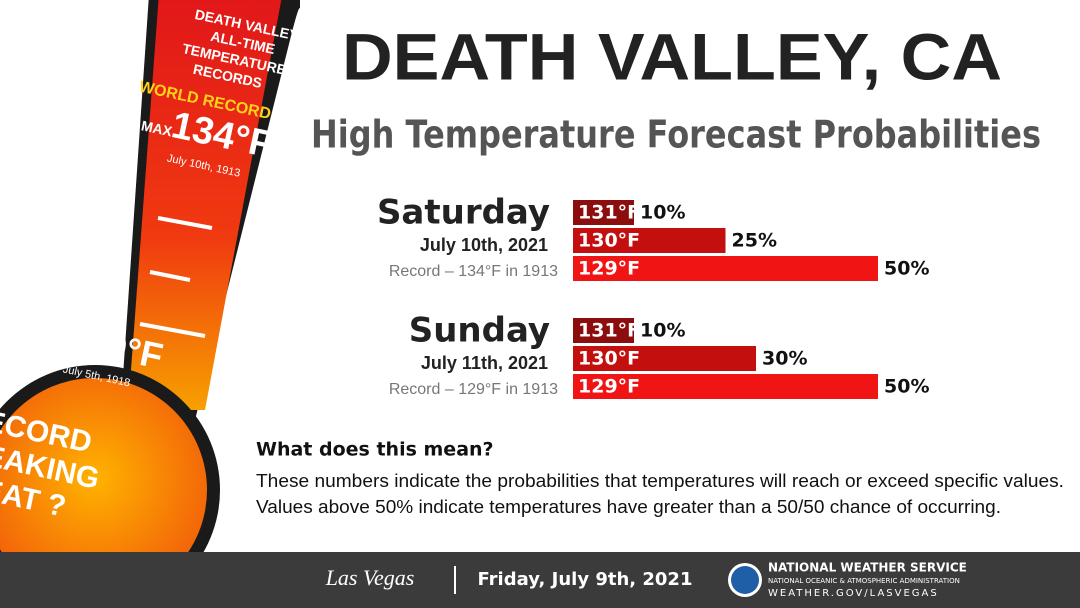 The width and height of the screenshot is (1080, 608). I want to click on high-label: HIGH, so click(48, 323).